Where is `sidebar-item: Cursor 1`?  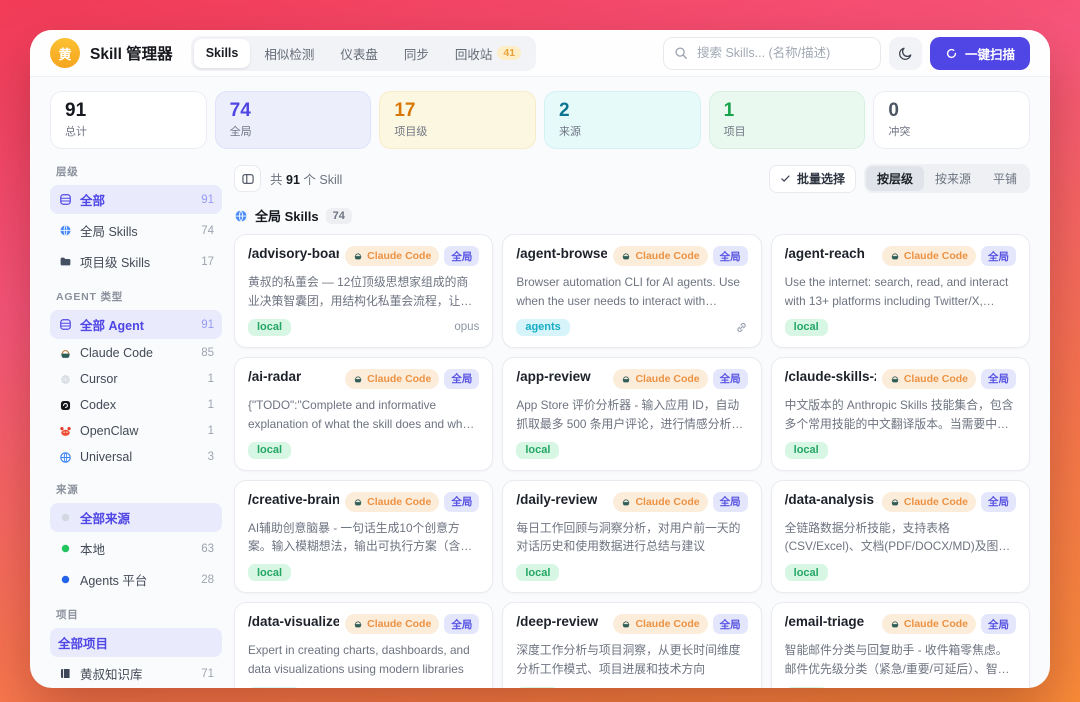 sidebar-item: Cursor 1 is located at coordinates (136, 379).